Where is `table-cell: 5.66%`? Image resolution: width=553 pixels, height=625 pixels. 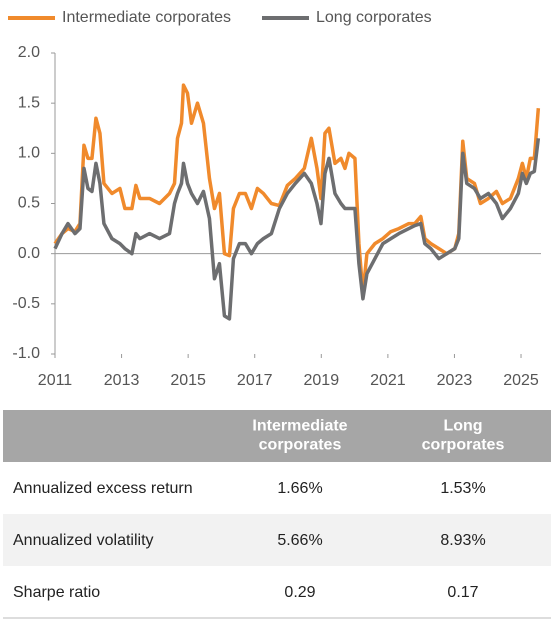 table-cell: 5.66% is located at coordinates (299, 540).